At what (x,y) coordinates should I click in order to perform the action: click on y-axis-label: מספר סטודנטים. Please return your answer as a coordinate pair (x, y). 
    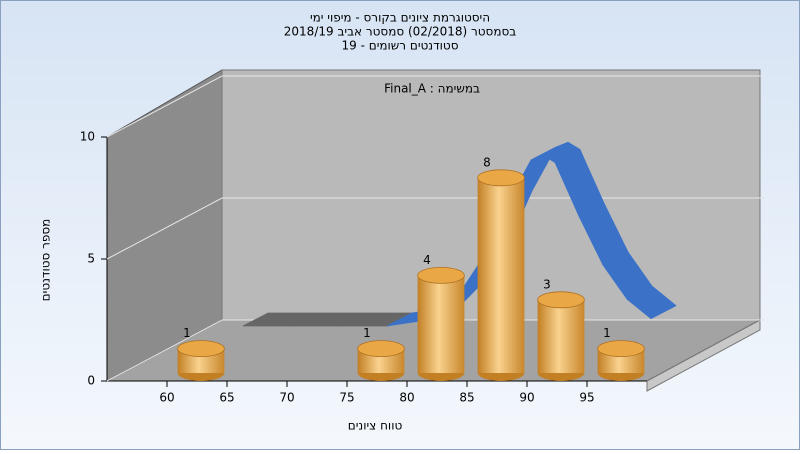
    Looking at the image, I should click on (46, 260).